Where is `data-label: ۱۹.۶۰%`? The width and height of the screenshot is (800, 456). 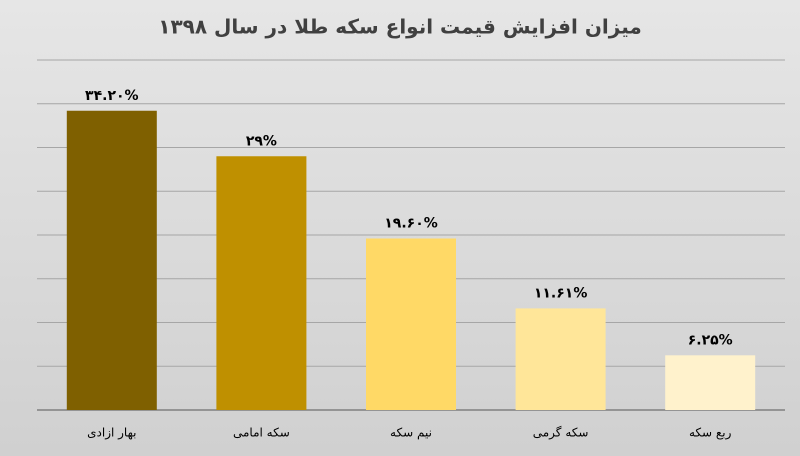 data-label: ۱۹.۶۰% is located at coordinates (411, 224).